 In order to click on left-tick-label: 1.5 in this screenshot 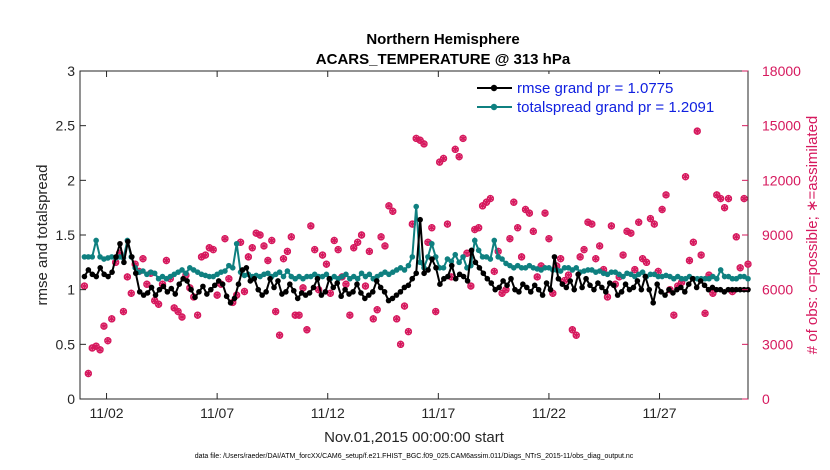, I will do `click(66, 235)`.